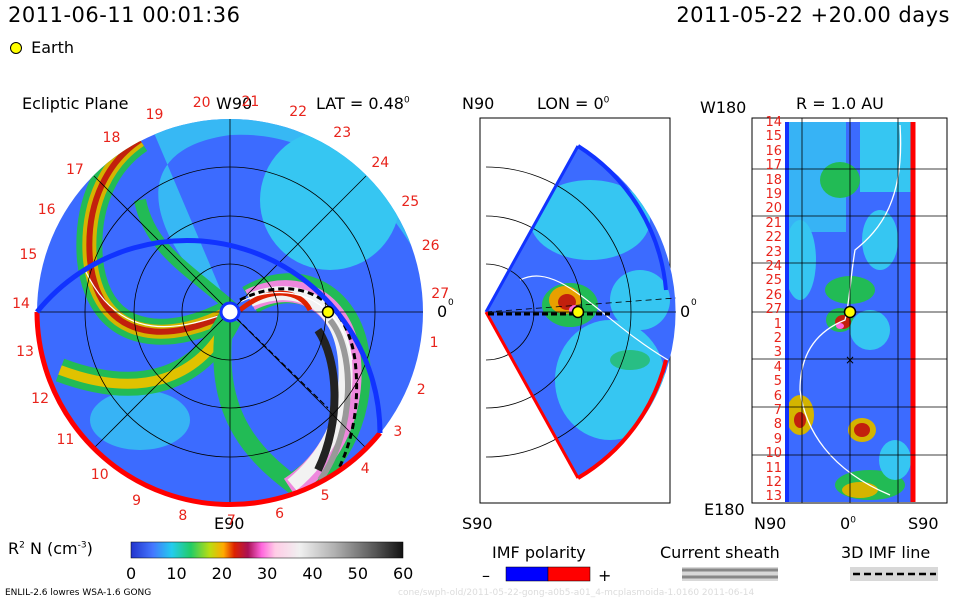 The height and width of the screenshot is (600, 960). Describe the element at coordinates (724, 509) in the screenshot. I see `rmap-bottom-label: E180` at that location.